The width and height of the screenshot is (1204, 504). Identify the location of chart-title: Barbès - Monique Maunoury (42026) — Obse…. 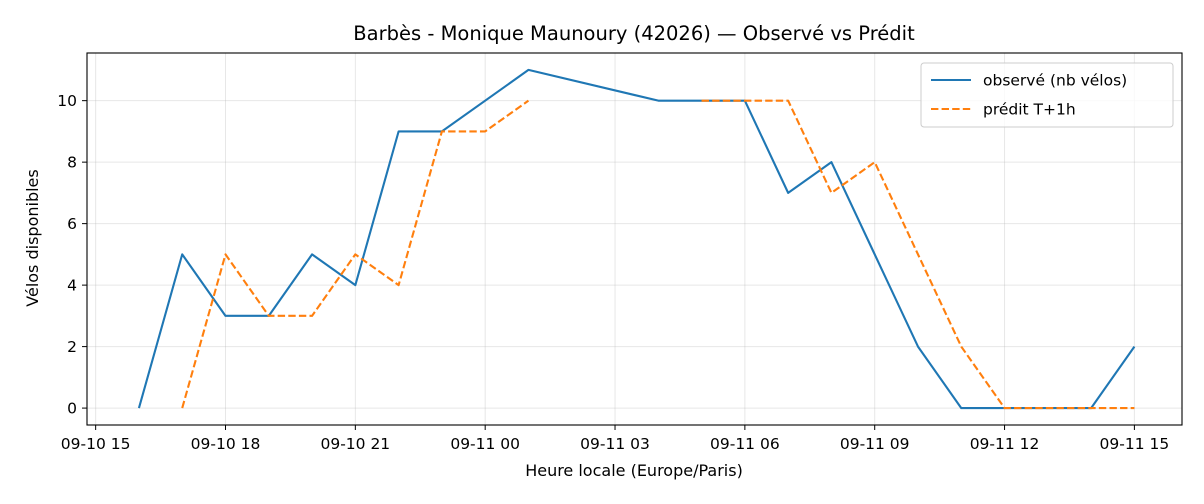
(634, 33).